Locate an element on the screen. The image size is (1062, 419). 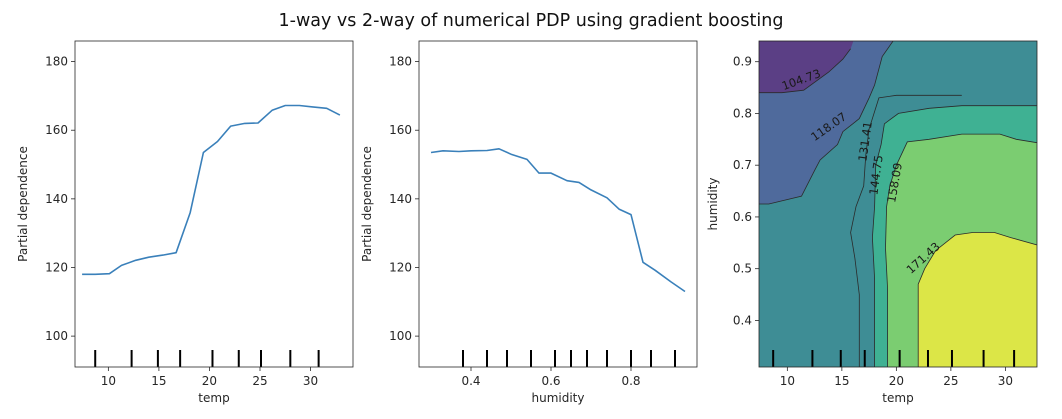
y-tick-label: 0.6 is located at coordinates (742, 217).